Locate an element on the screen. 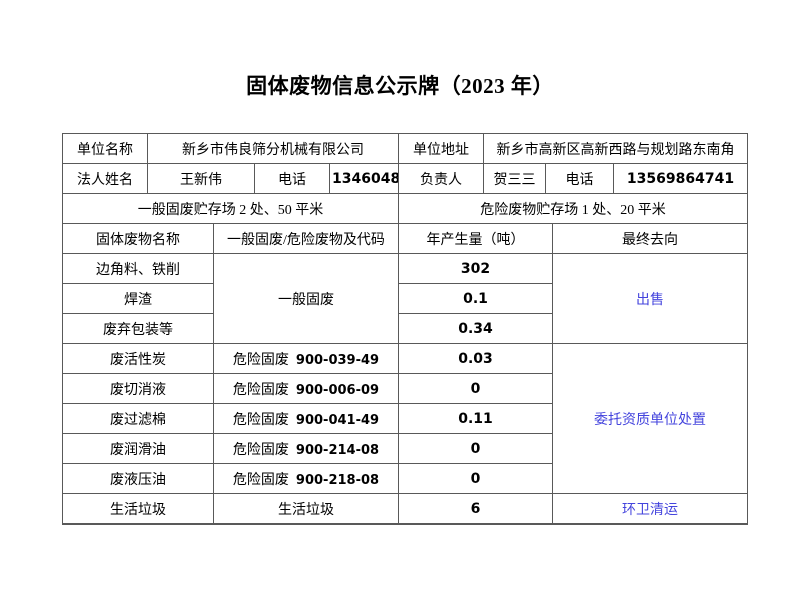  table-row-hazardous-waste: 废切消液 危险固废 900-006-09 0 is located at coordinates (405, 388).